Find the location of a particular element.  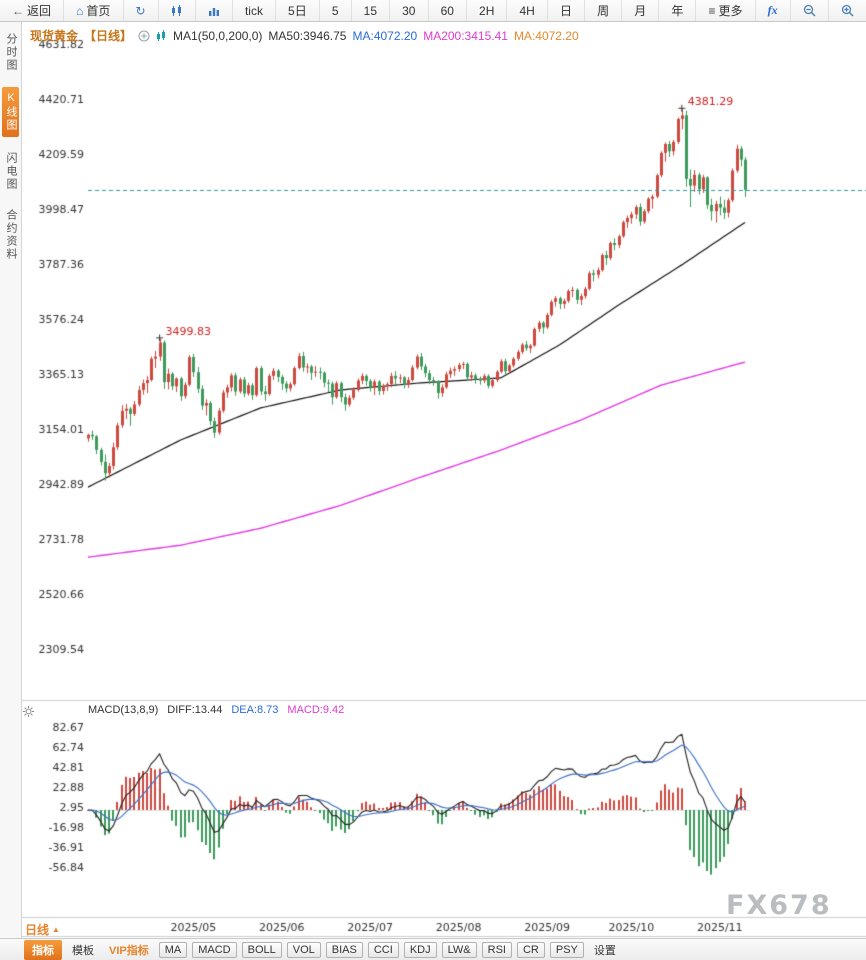

tab-templates: 模板 is located at coordinates (83, 950).